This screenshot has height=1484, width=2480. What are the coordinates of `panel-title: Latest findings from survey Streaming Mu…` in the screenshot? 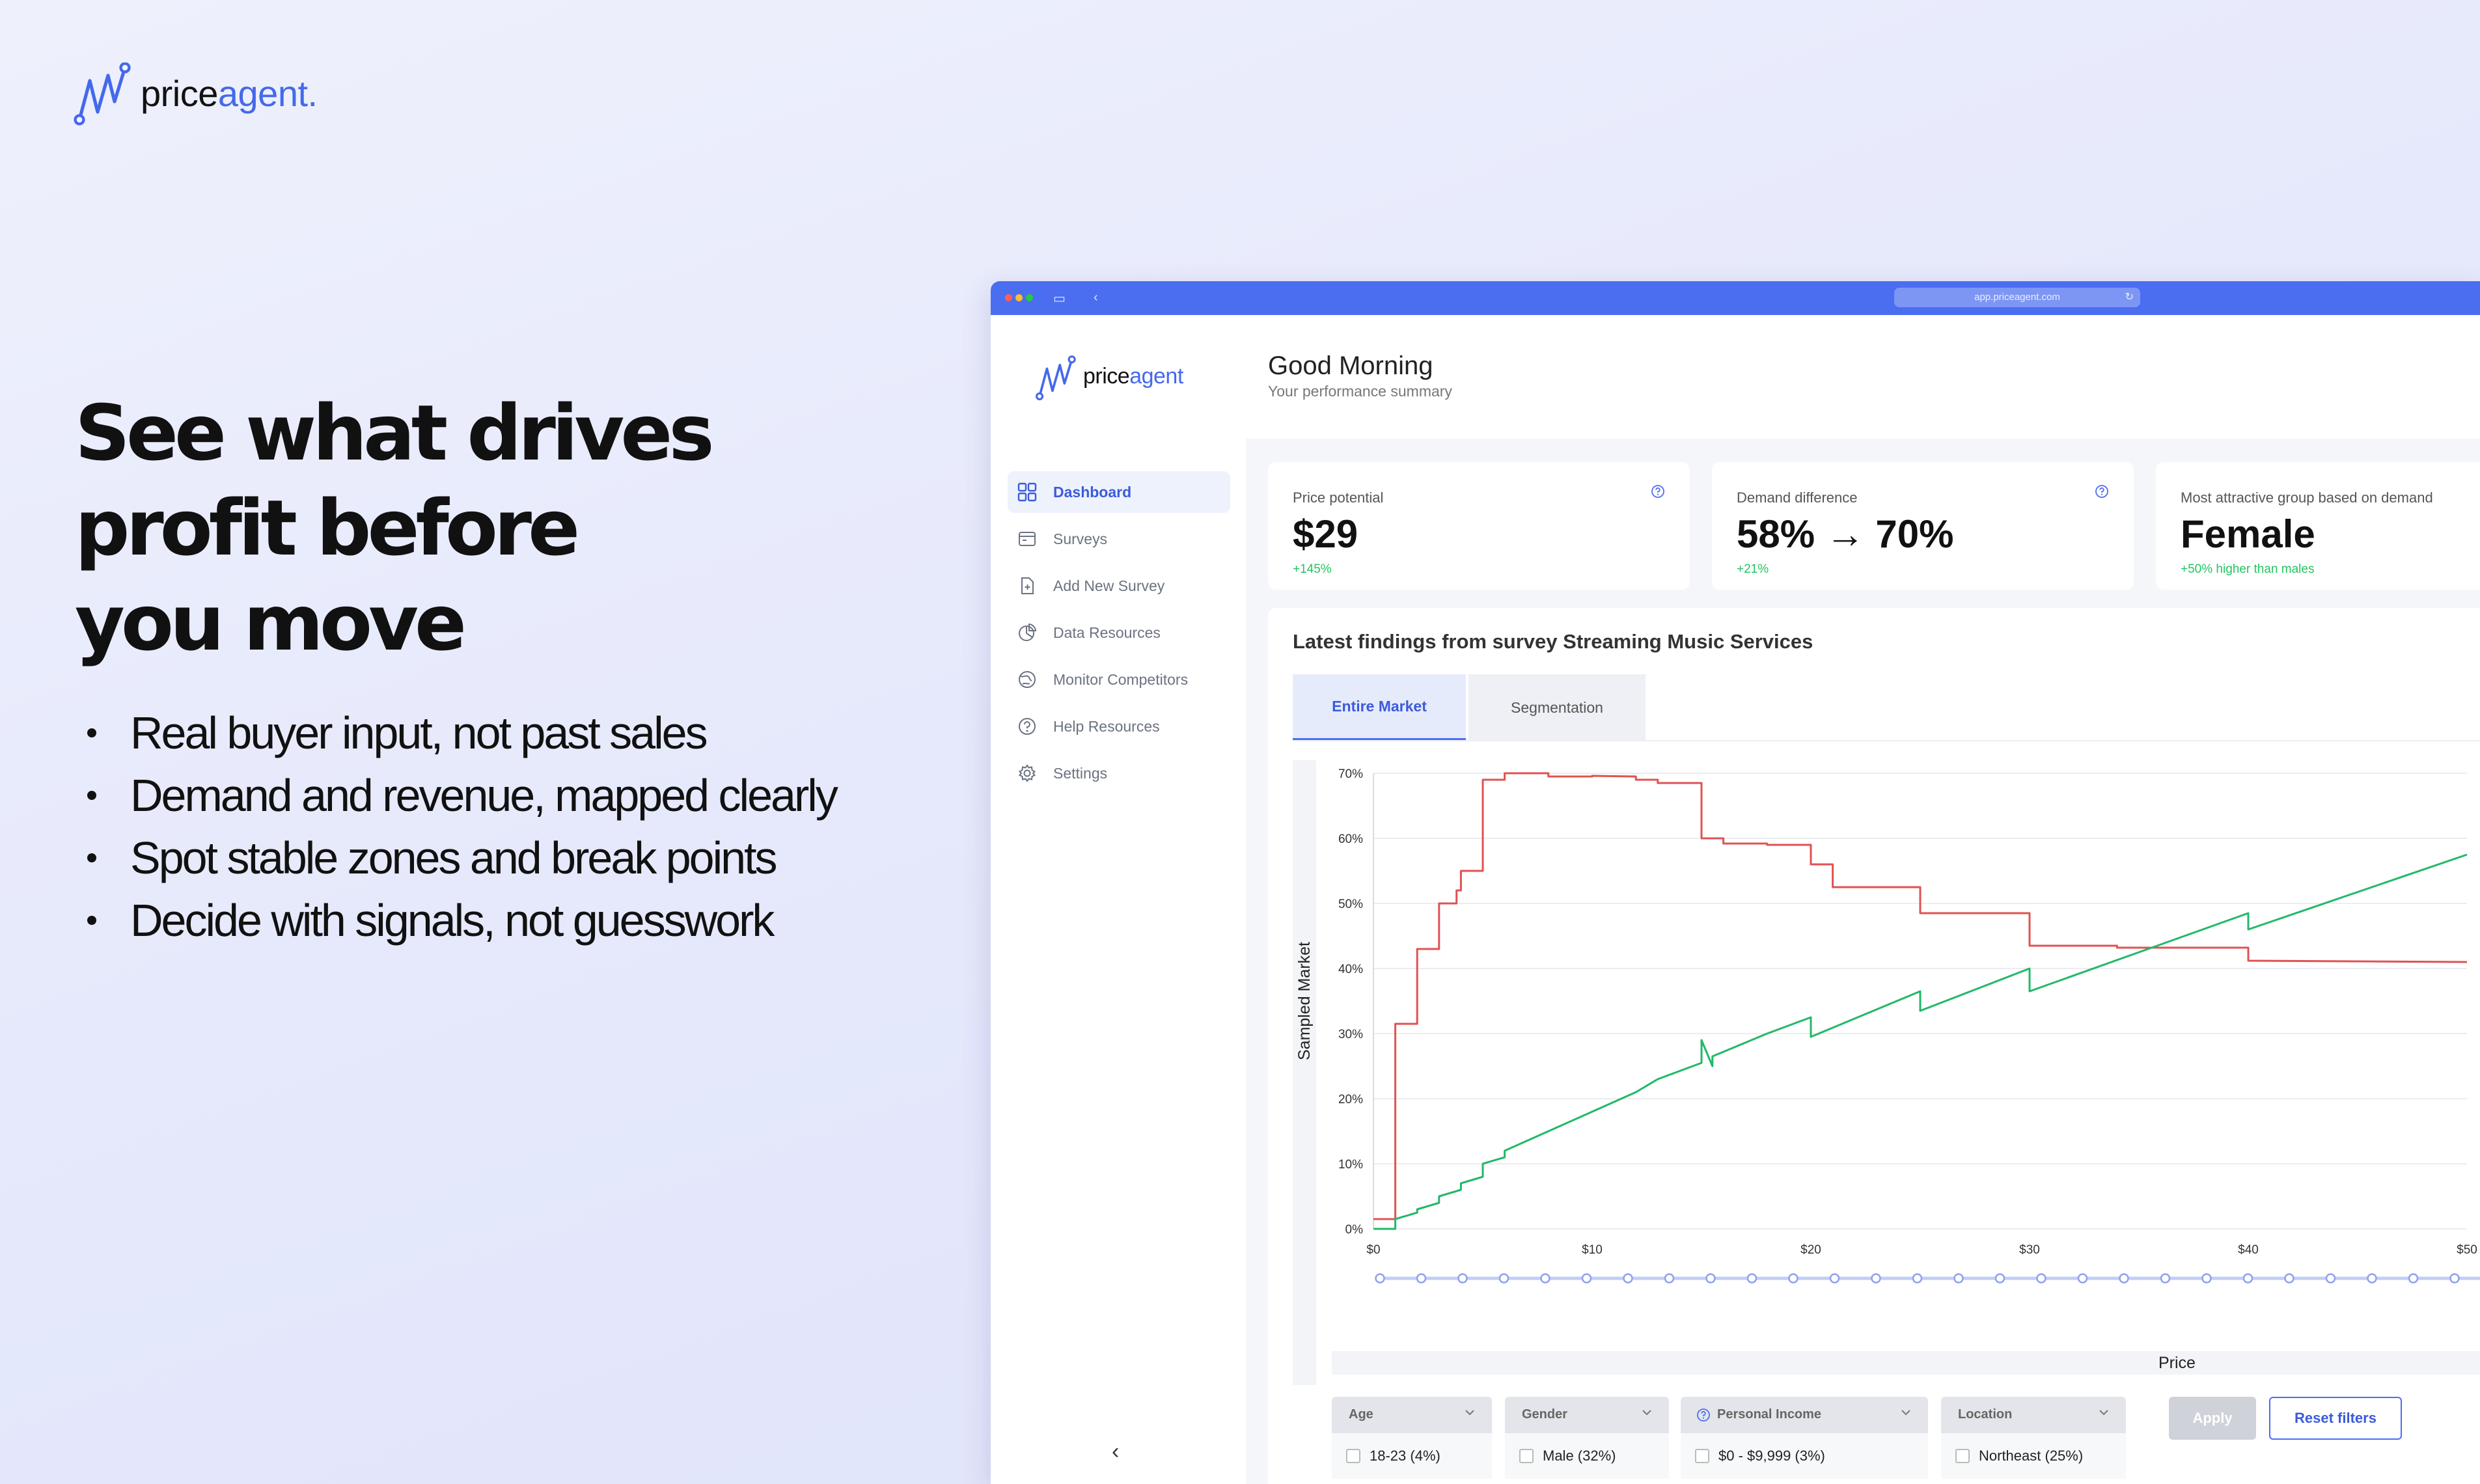 It's located at (1553, 641).